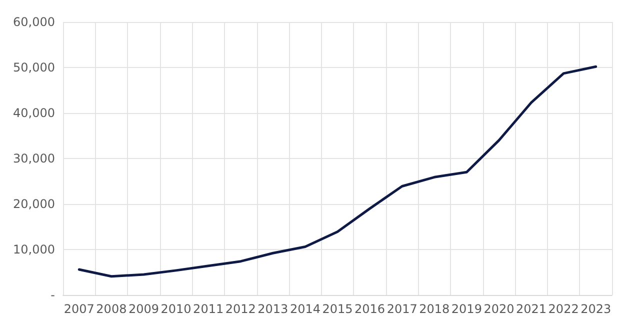  What do you see at coordinates (273, 309) in the screenshot?
I see `x-tick-label: 2013` at bounding box center [273, 309].